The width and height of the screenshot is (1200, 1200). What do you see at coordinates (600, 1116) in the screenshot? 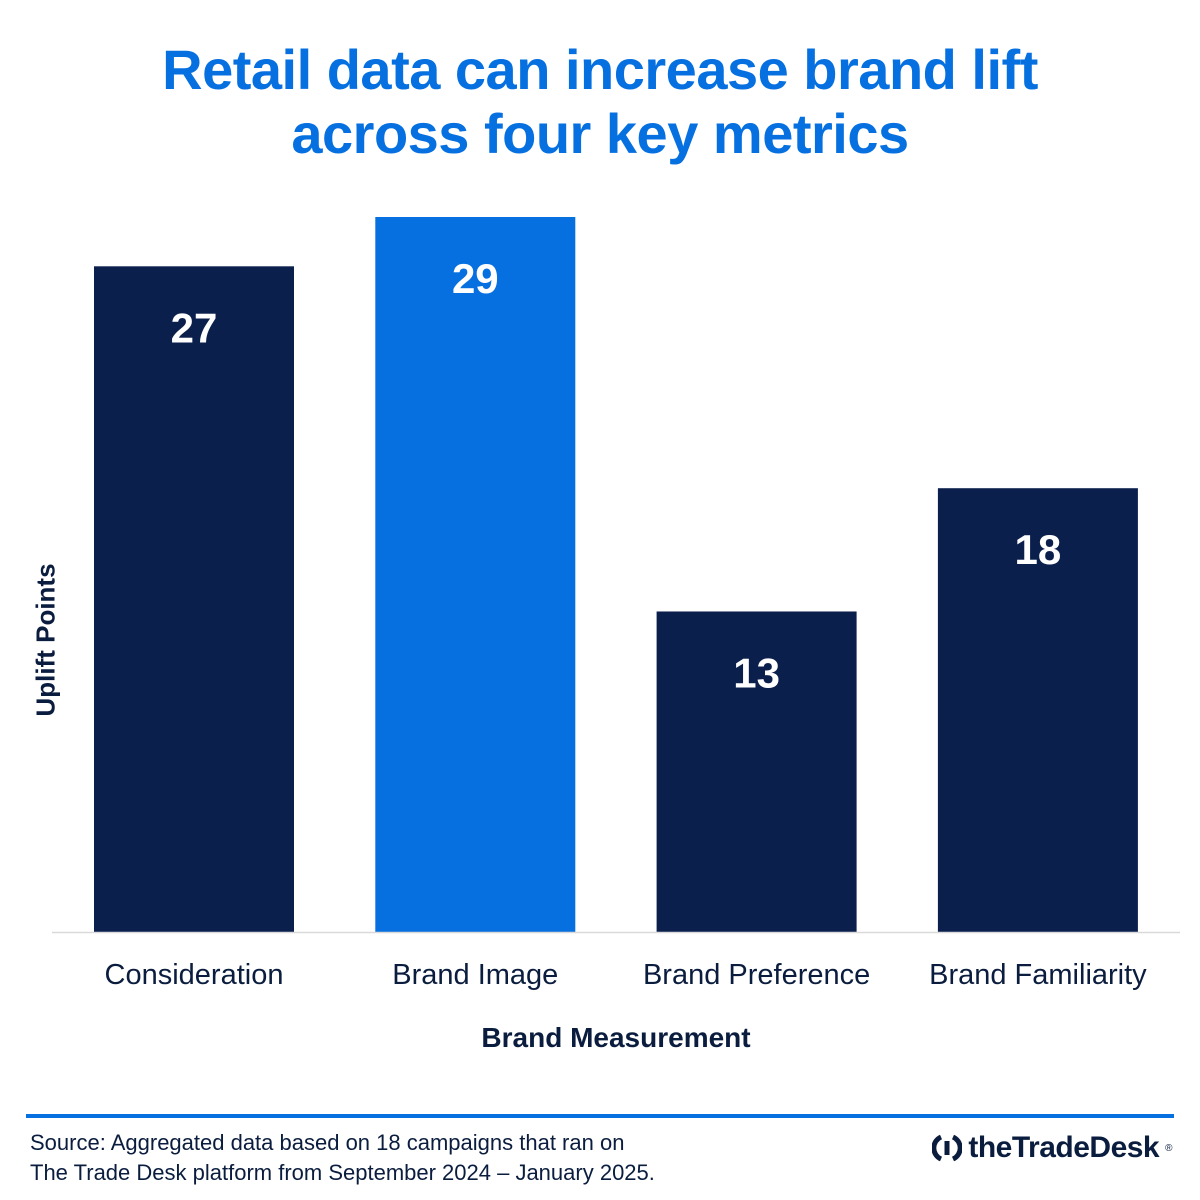
I see `footer-divider` at bounding box center [600, 1116].